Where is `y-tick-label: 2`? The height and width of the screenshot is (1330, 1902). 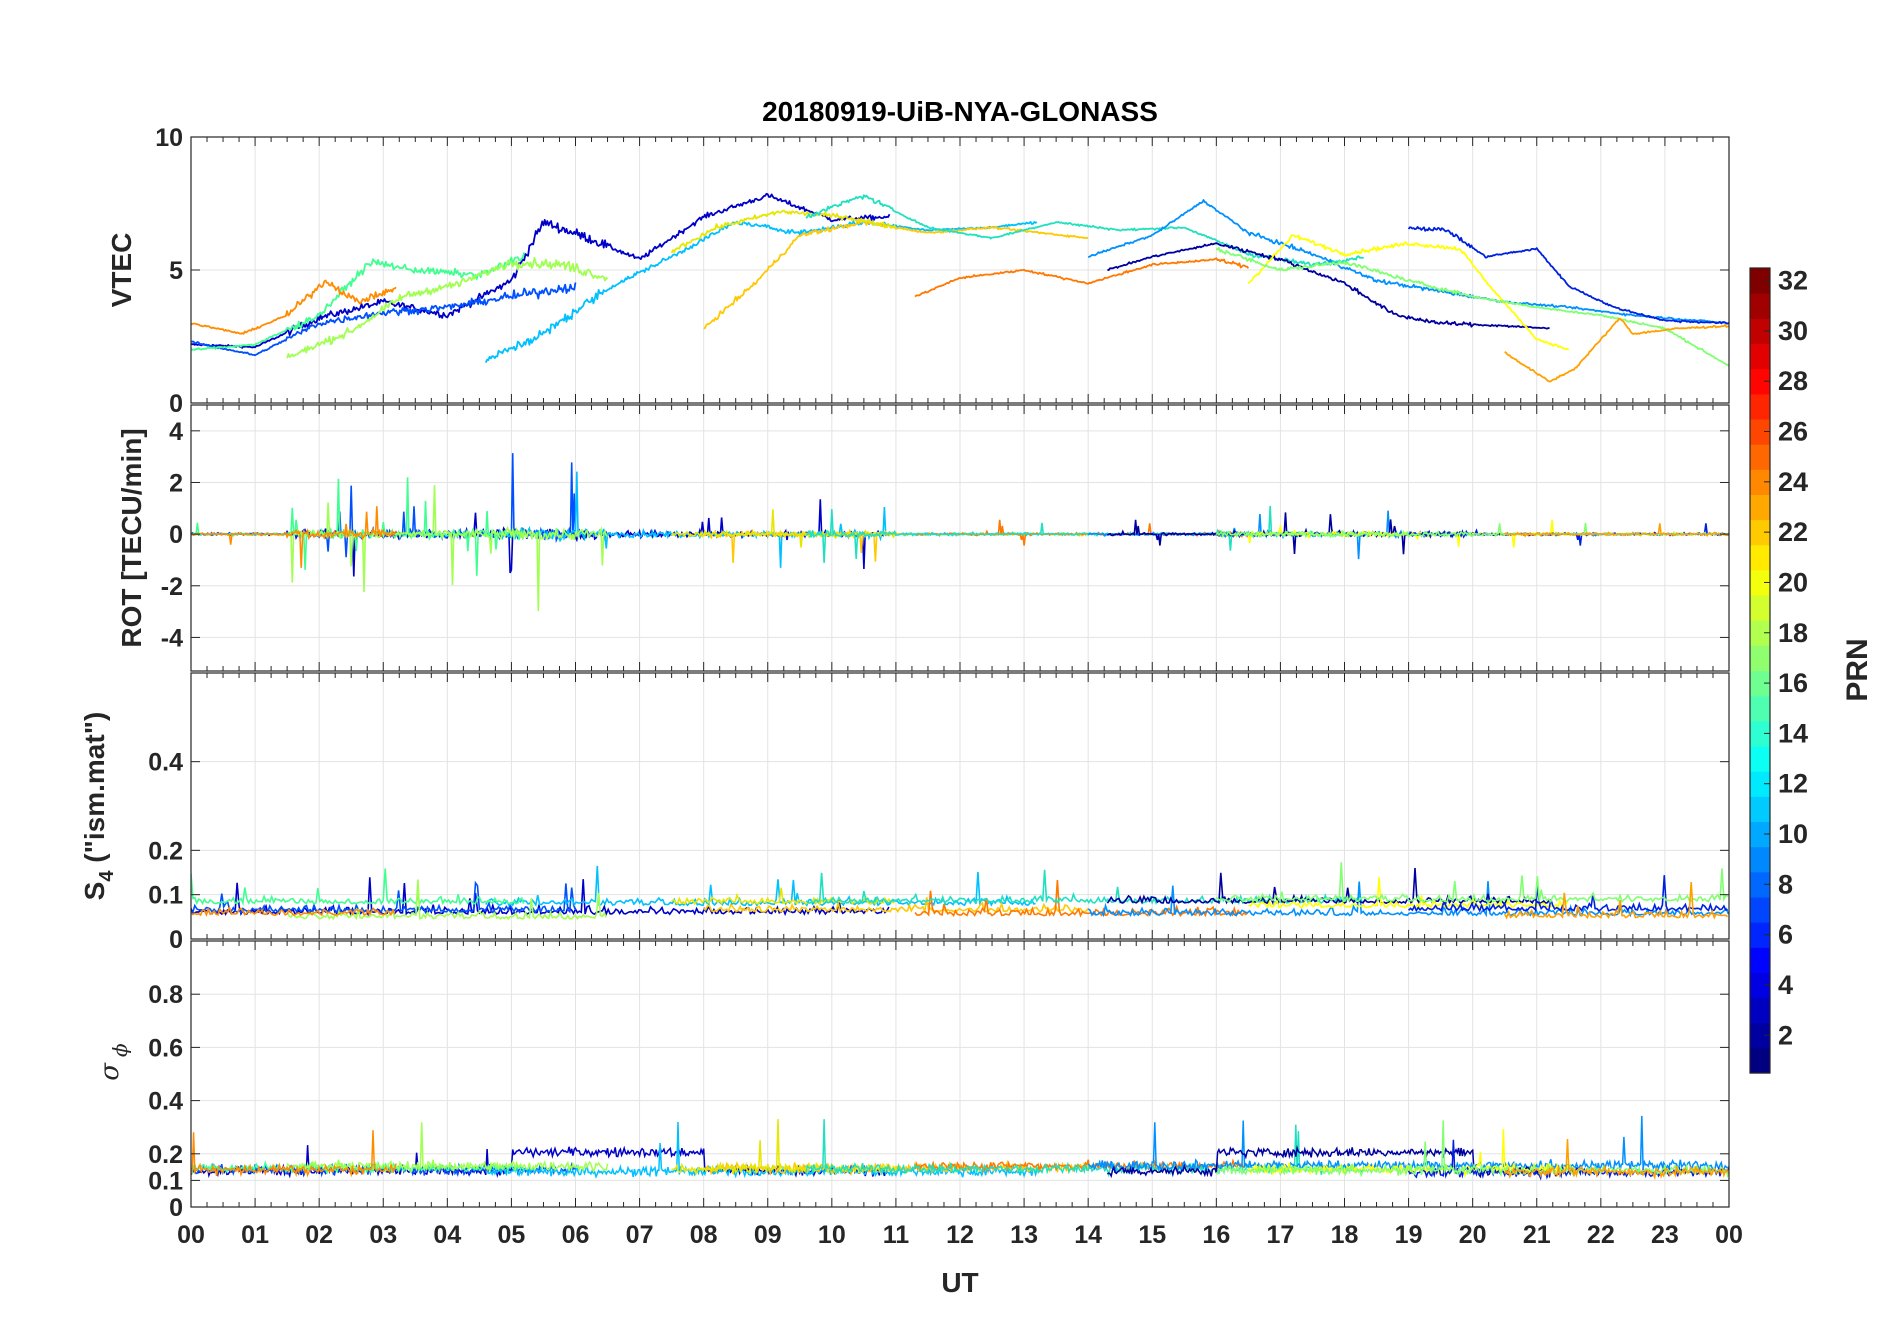
y-tick-label: 2 is located at coordinates (176, 483).